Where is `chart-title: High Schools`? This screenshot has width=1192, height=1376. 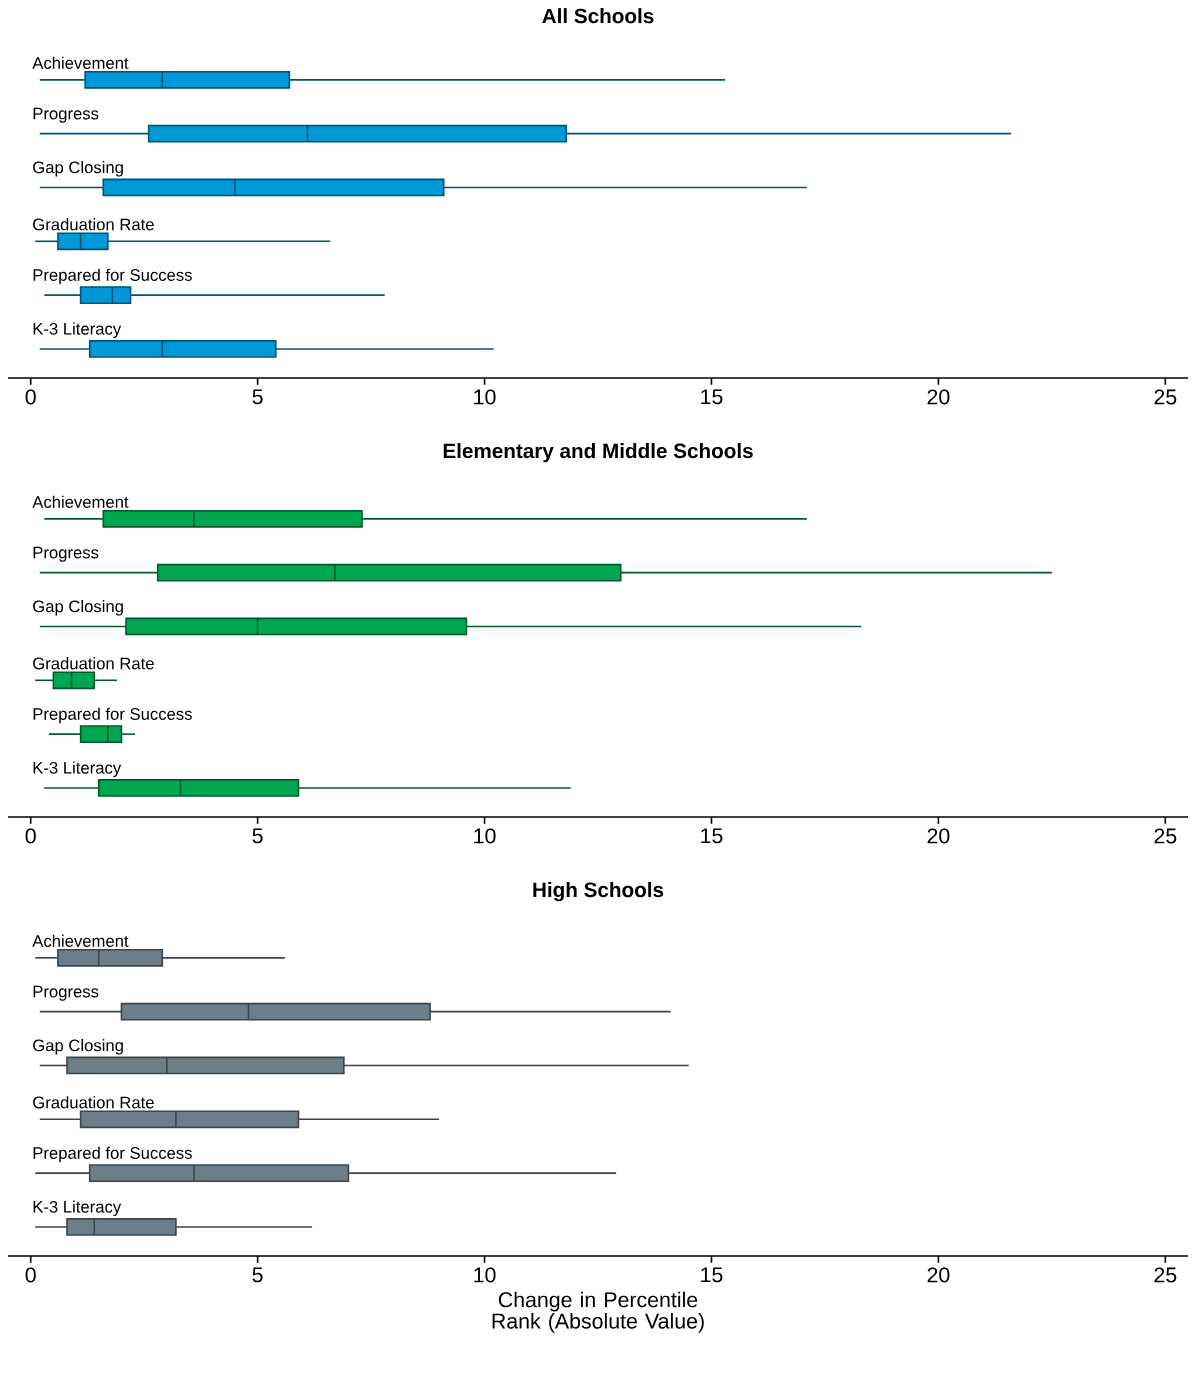
chart-title: High Schools is located at coordinates (598, 891).